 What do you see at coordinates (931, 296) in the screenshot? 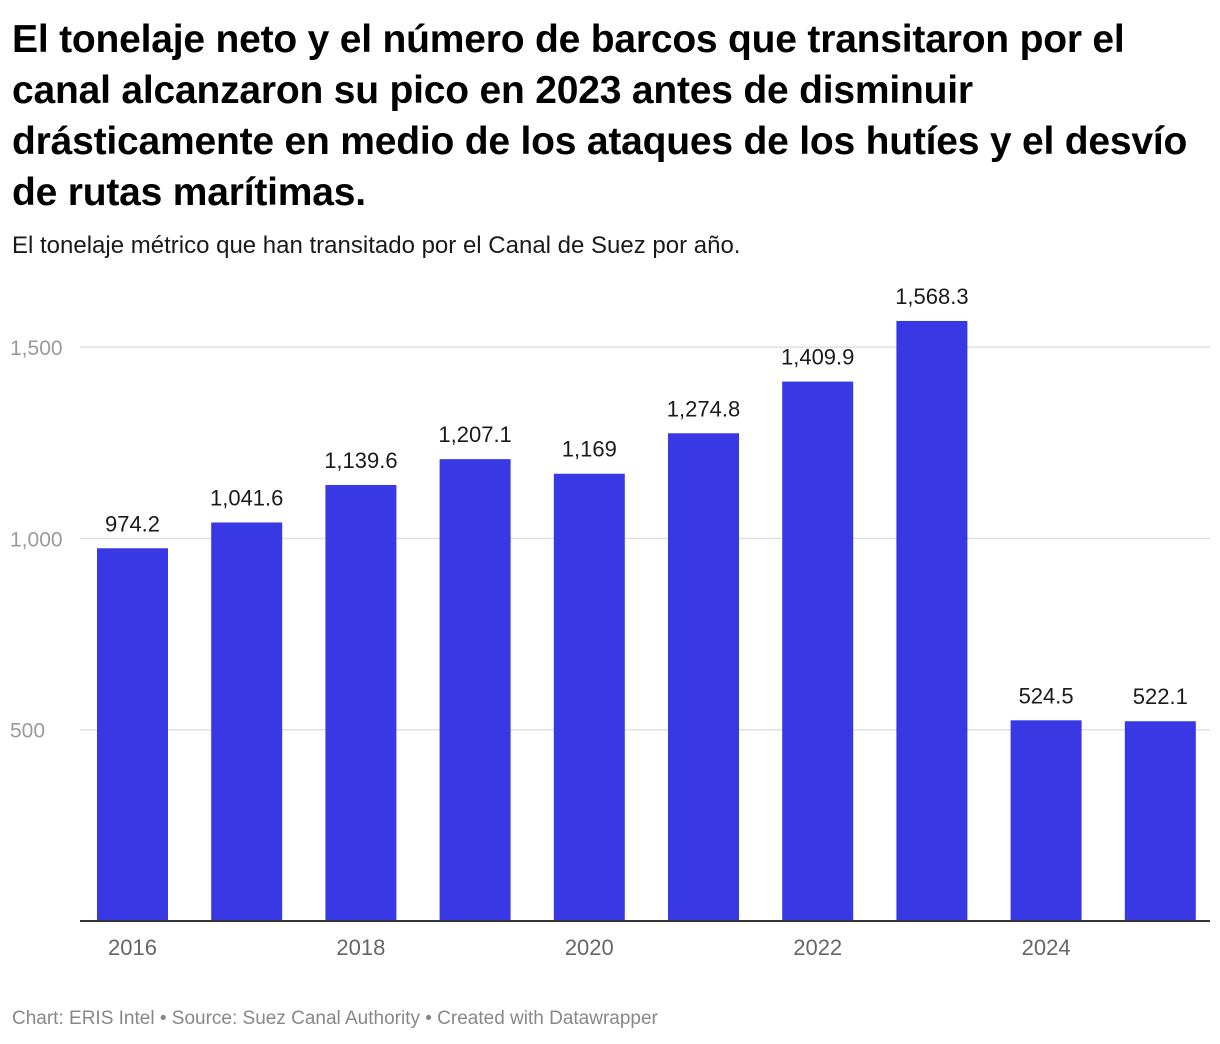
I see `value-label-2023: 1,568.3` at bounding box center [931, 296].